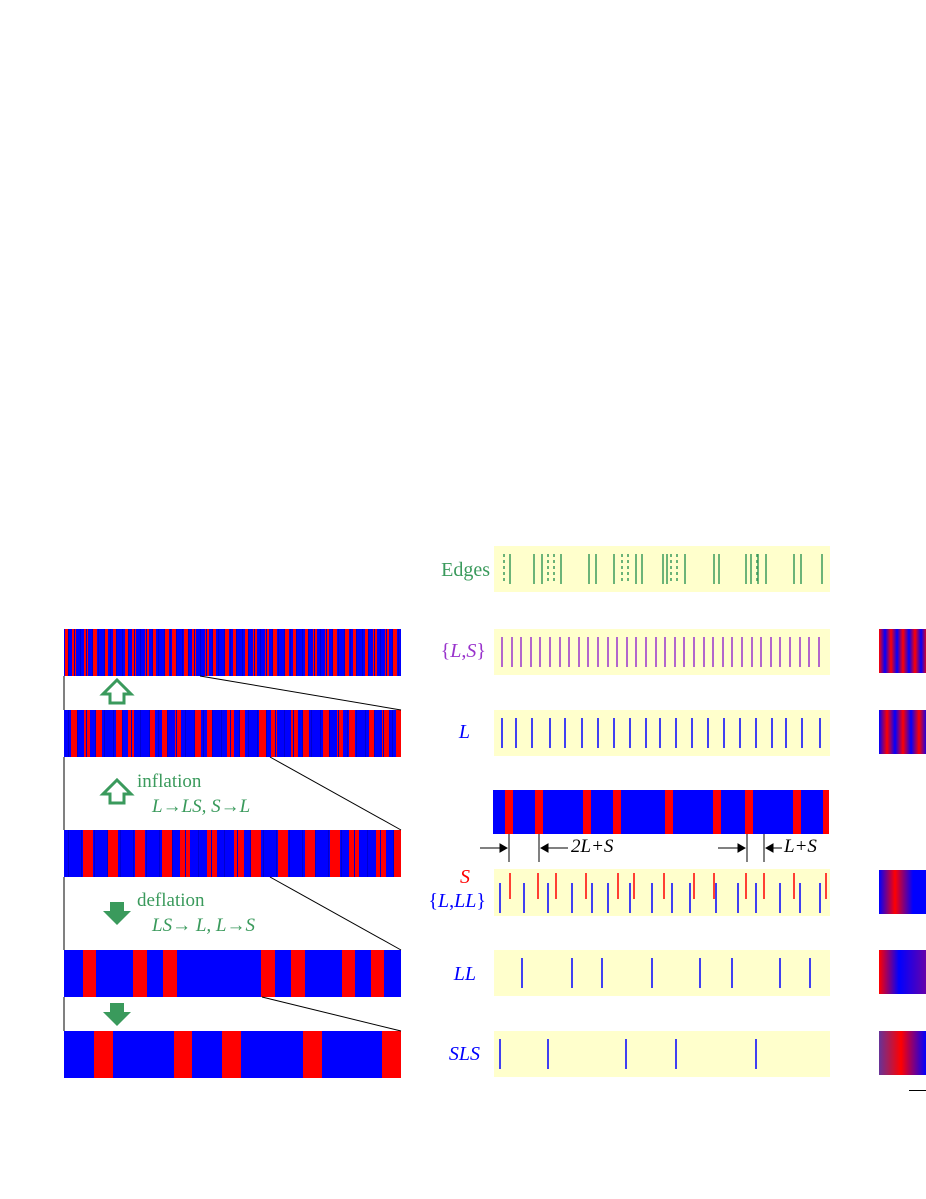 This screenshot has width=926, height=1199. I want to click on middle-strip, so click(661, 812).